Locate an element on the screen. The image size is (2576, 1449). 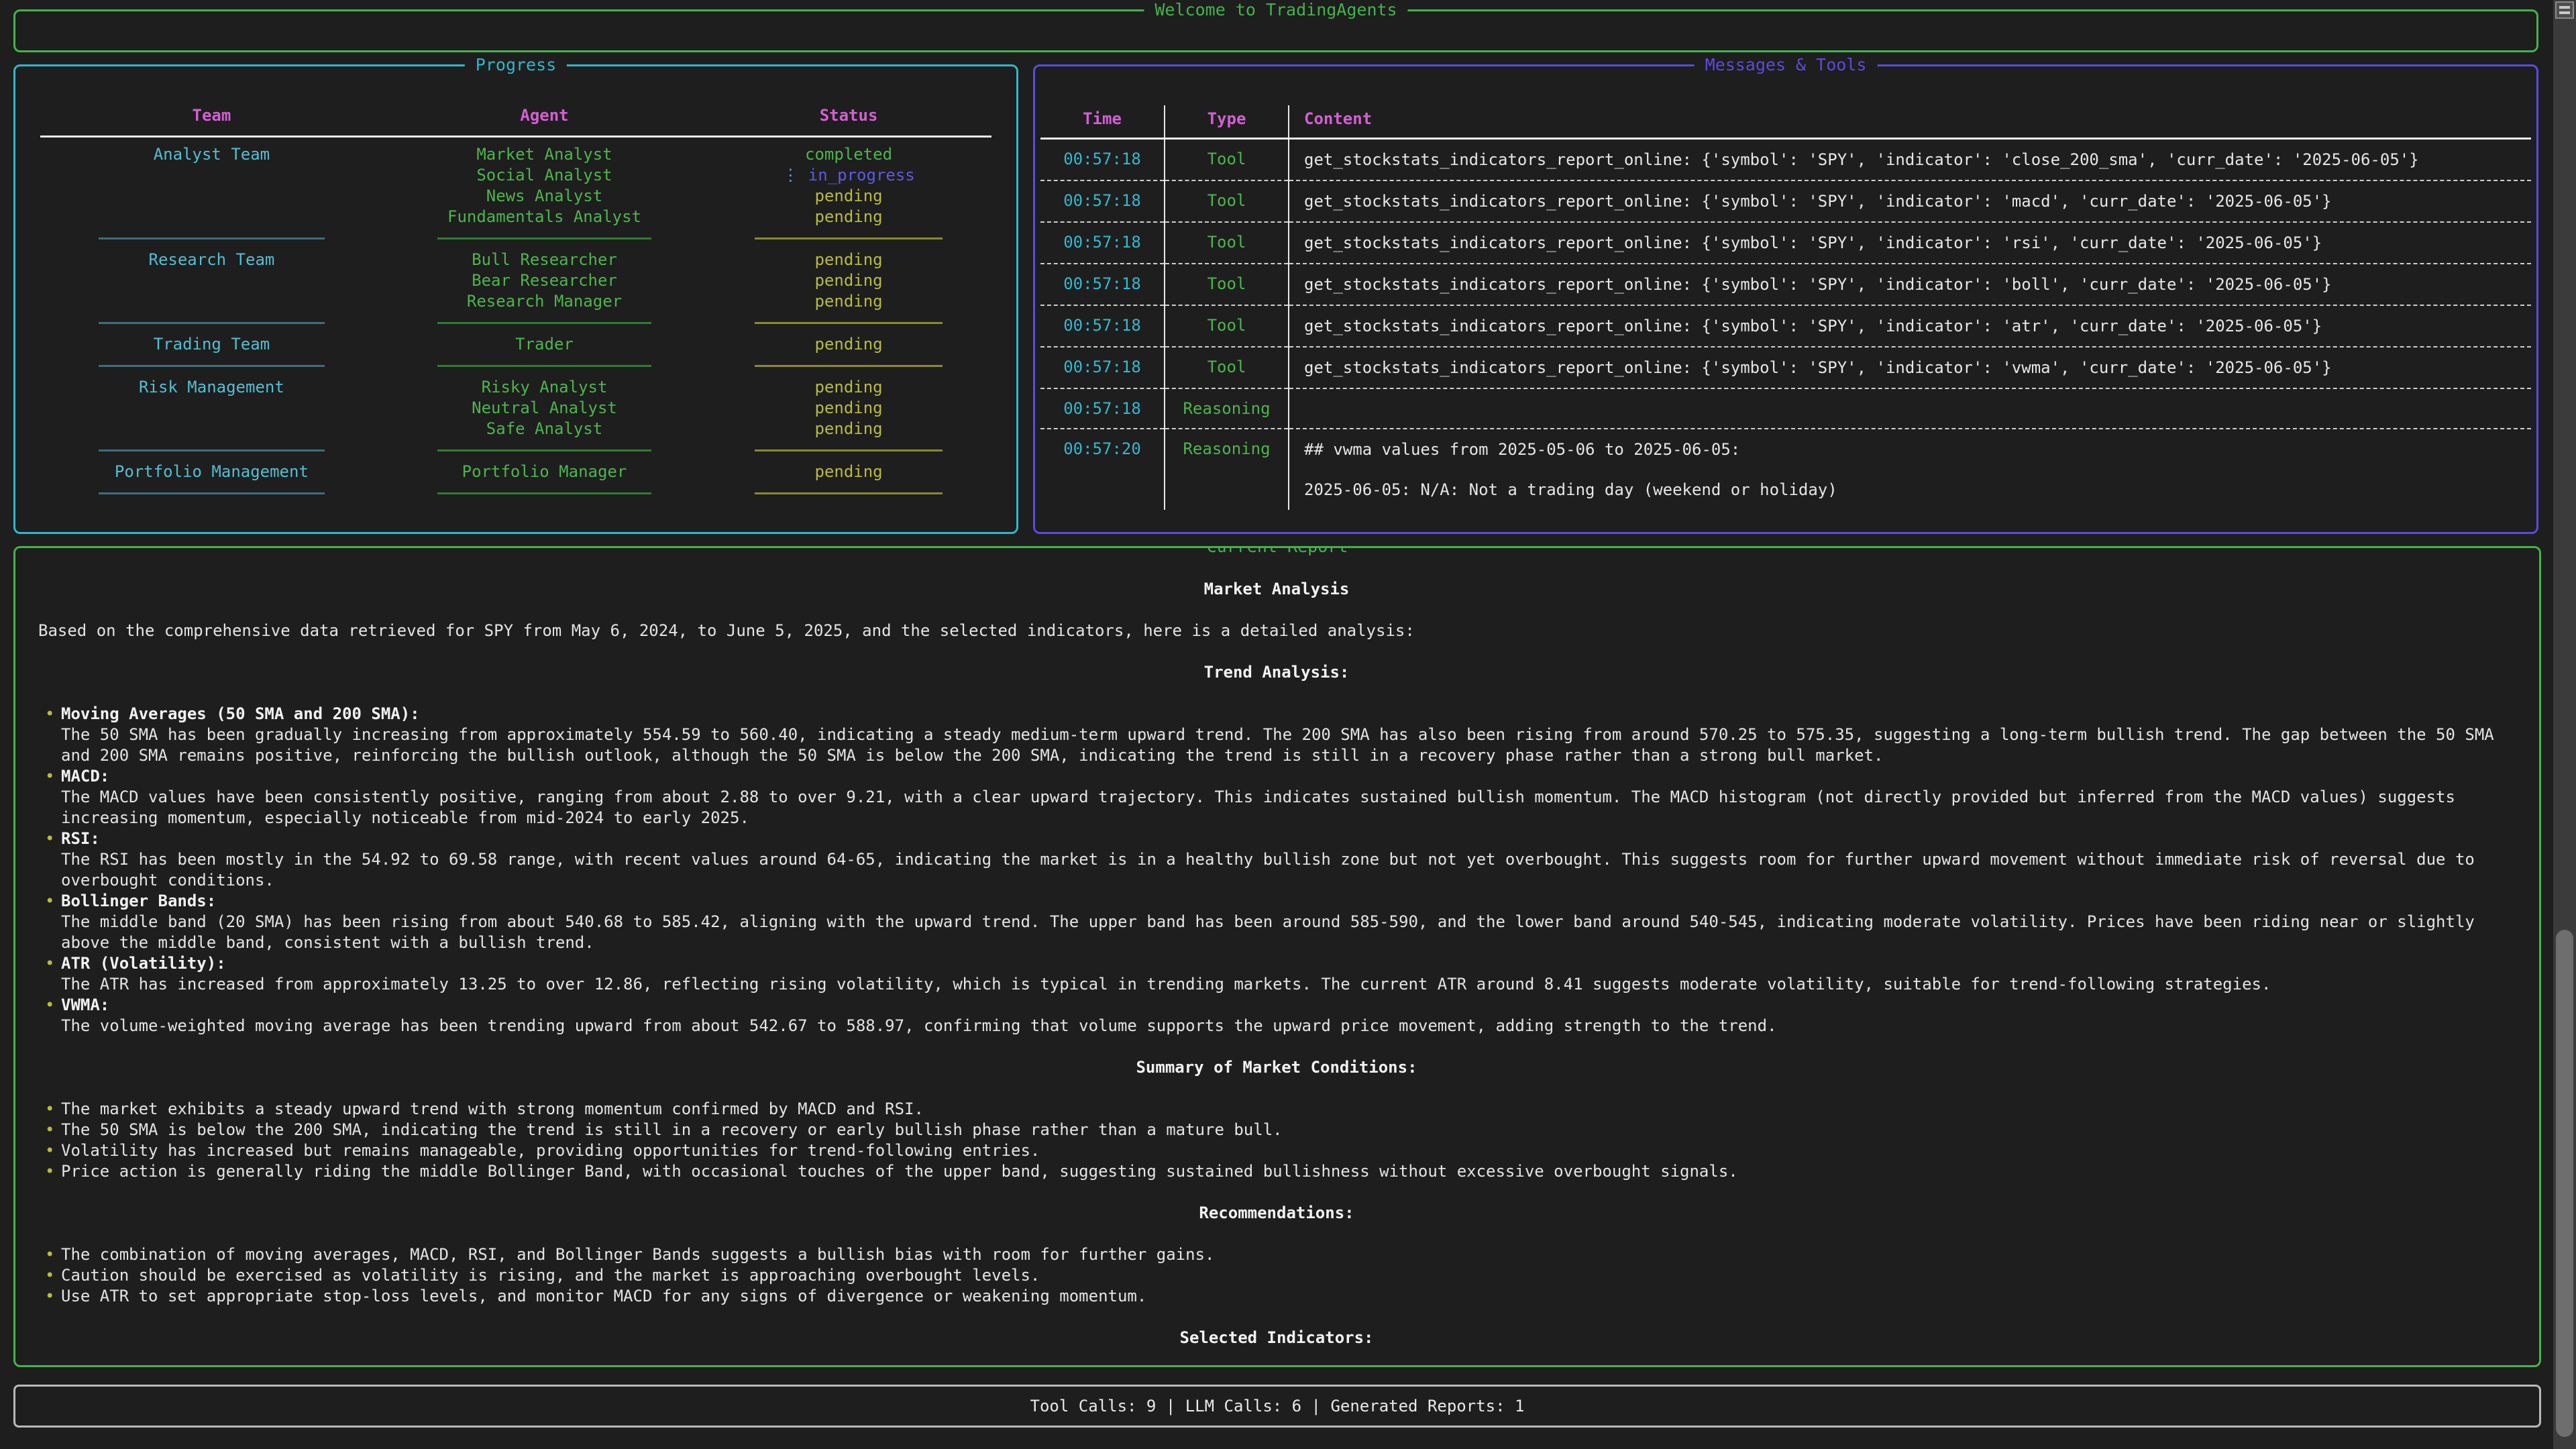
status-list: pending pending pending is located at coordinates (848, 281).